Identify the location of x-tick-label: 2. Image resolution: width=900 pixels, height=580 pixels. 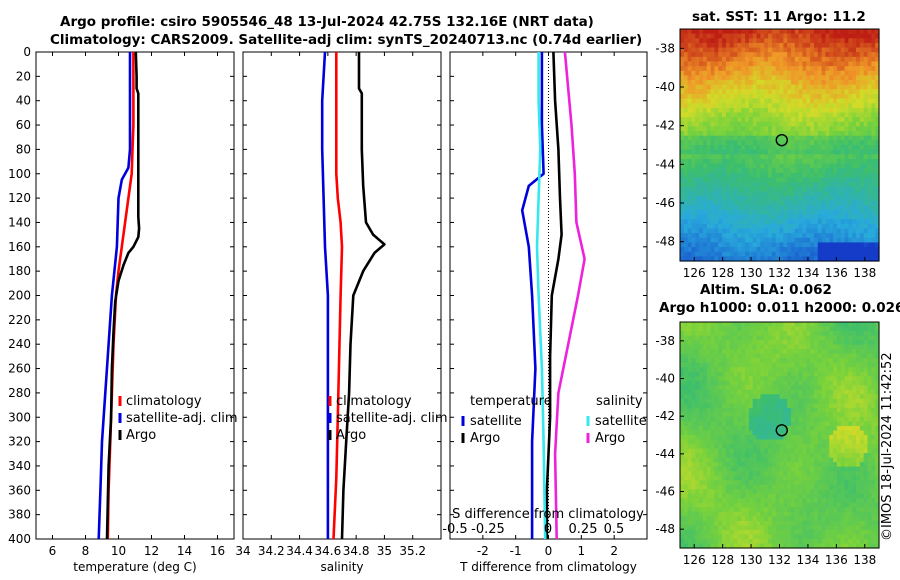
(614, 551).